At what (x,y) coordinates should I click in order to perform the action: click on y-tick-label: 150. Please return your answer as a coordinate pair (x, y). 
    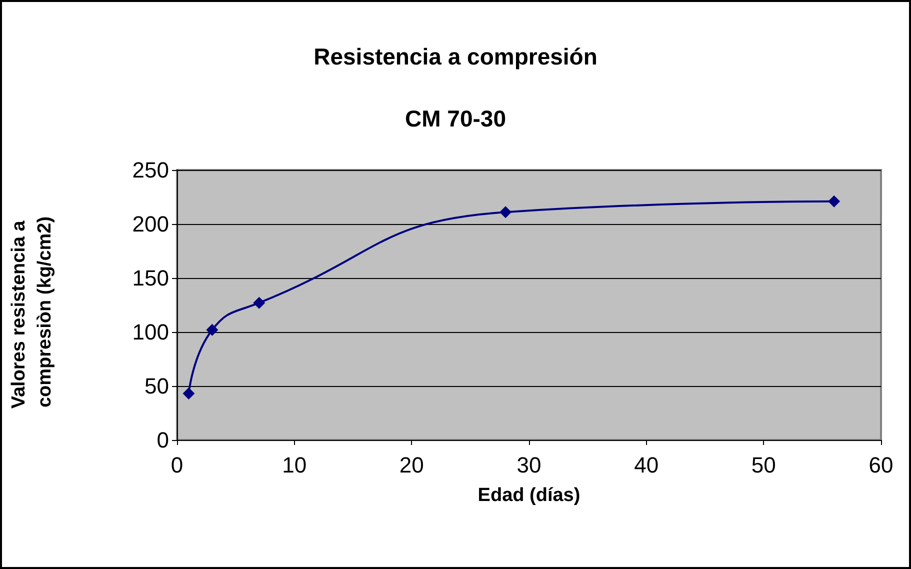
    Looking at the image, I should click on (150, 278).